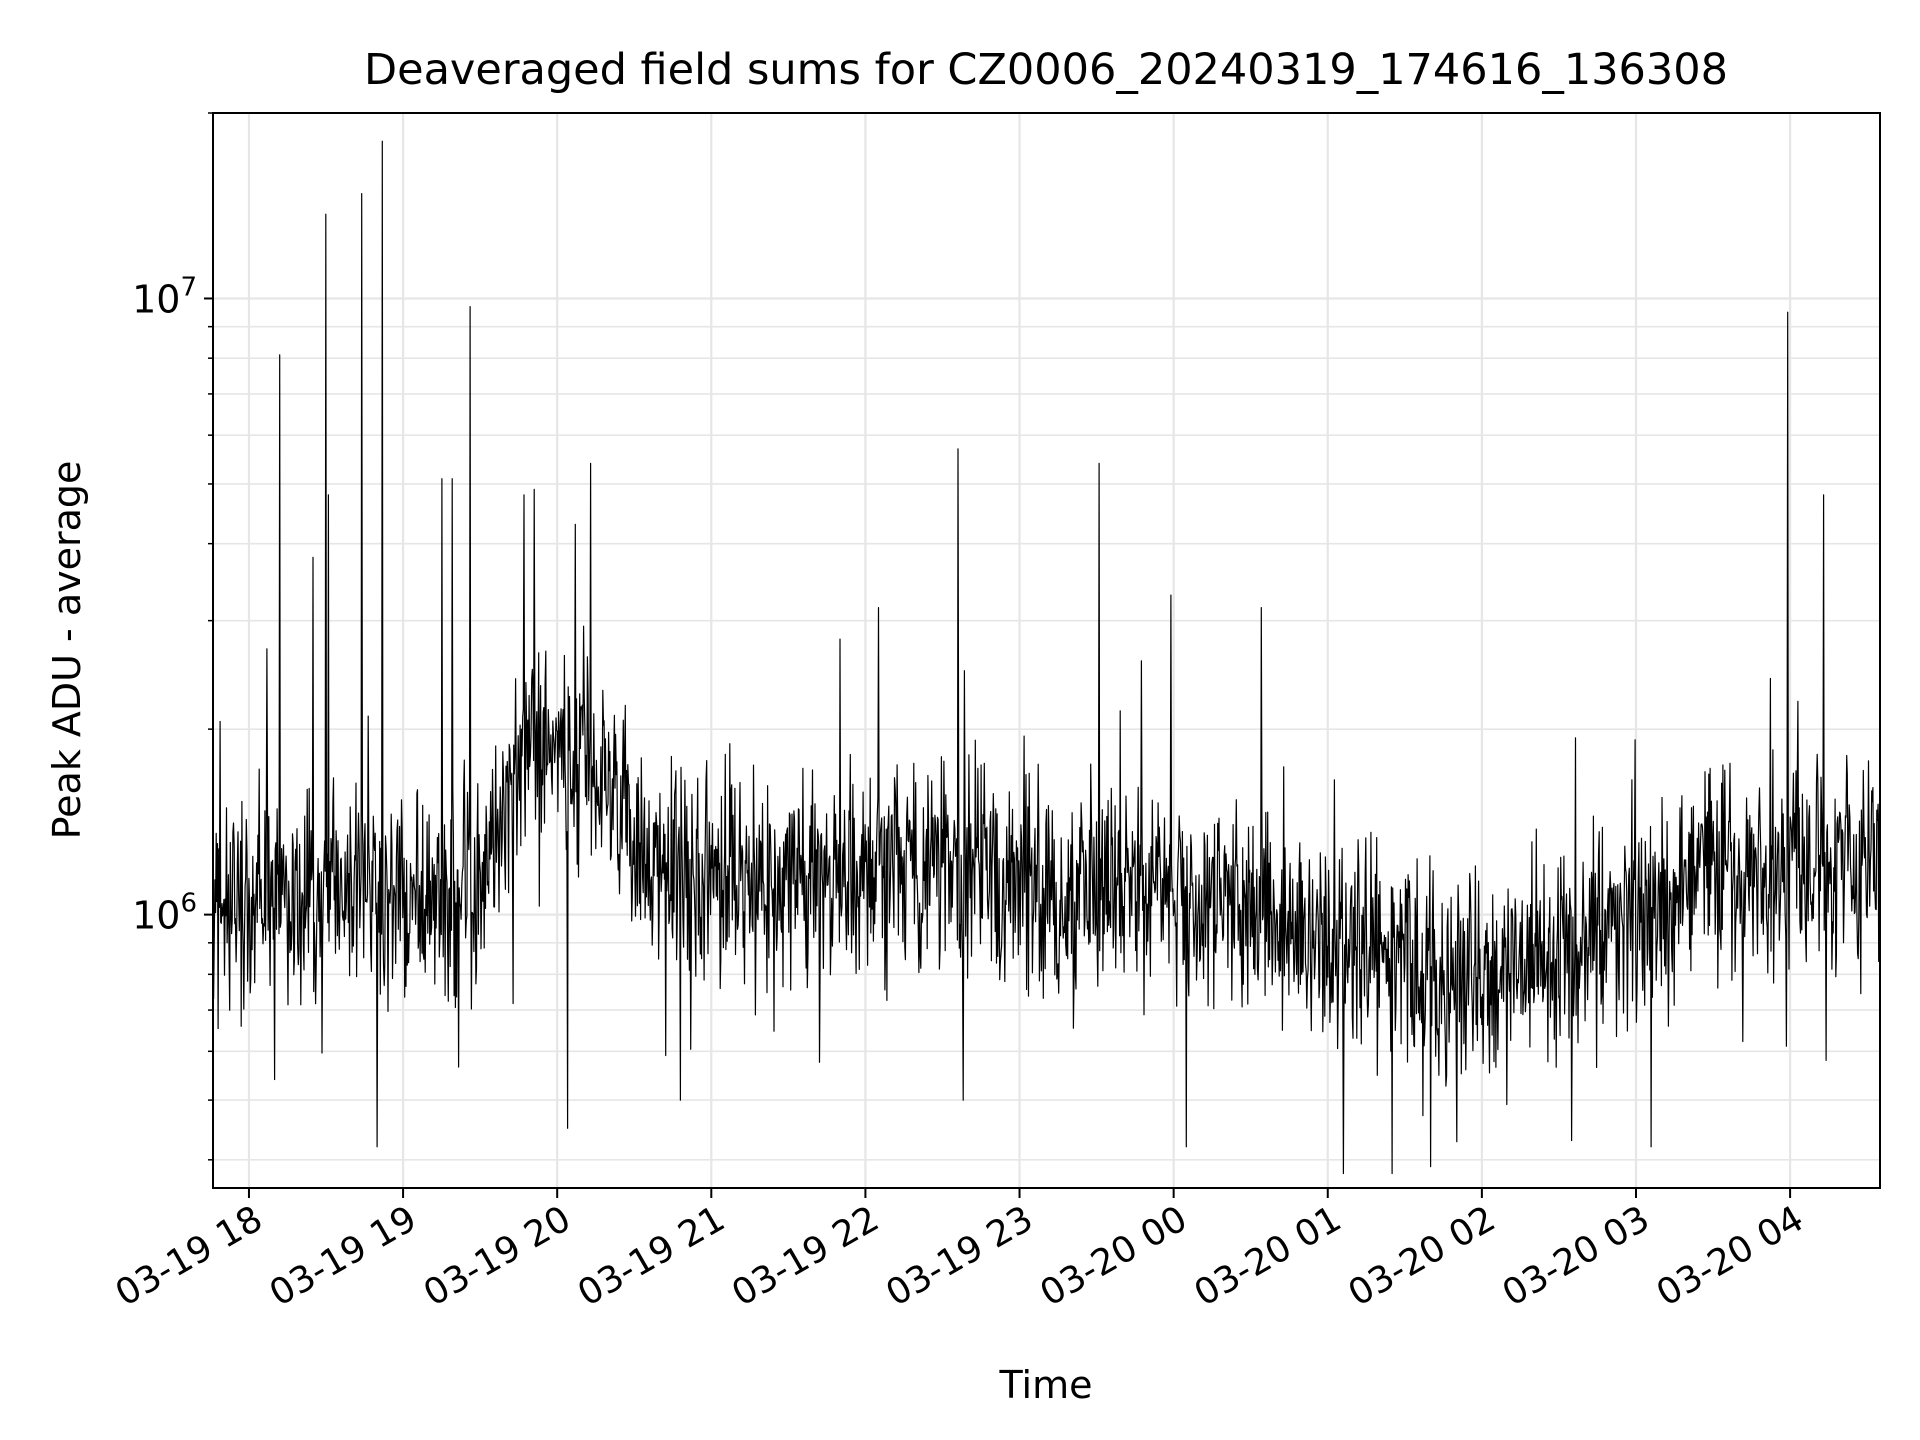  Describe the element at coordinates (67, 650) in the screenshot. I see `y-axis-label: Peak ADU - average` at that location.